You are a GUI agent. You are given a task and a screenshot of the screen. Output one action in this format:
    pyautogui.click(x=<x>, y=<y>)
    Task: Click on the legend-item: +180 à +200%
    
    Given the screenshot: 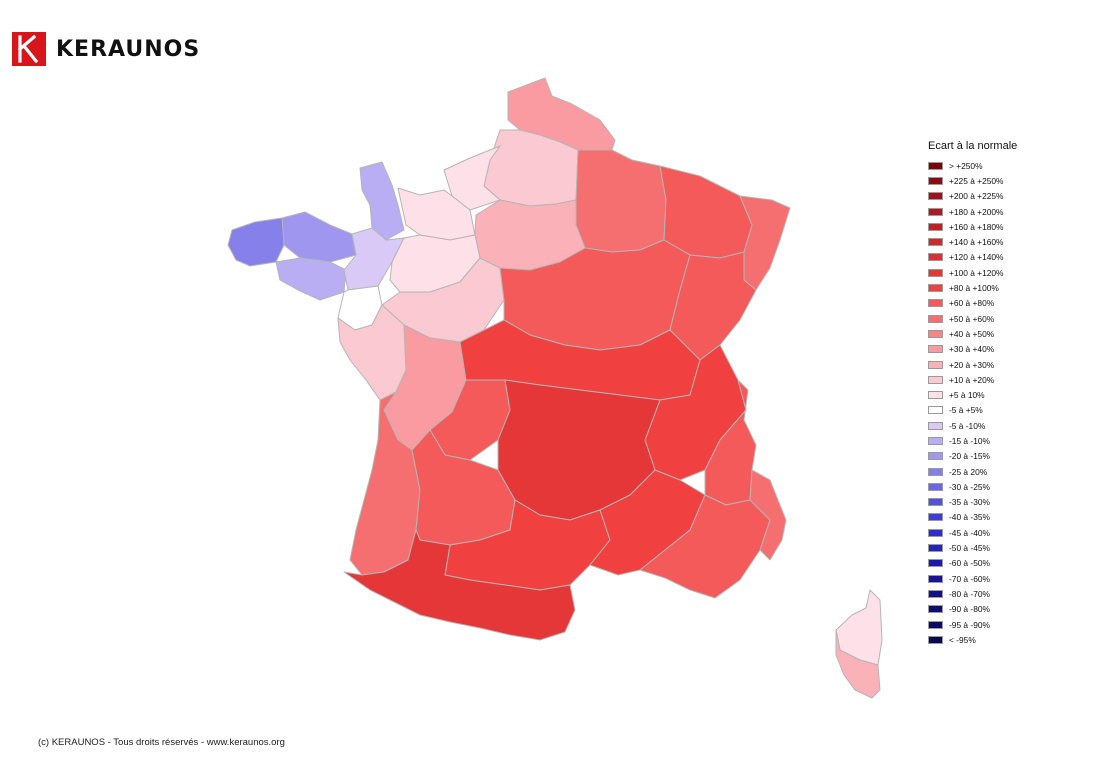 What is the action you would take?
    pyautogui.click(x=1008, y=211)
    